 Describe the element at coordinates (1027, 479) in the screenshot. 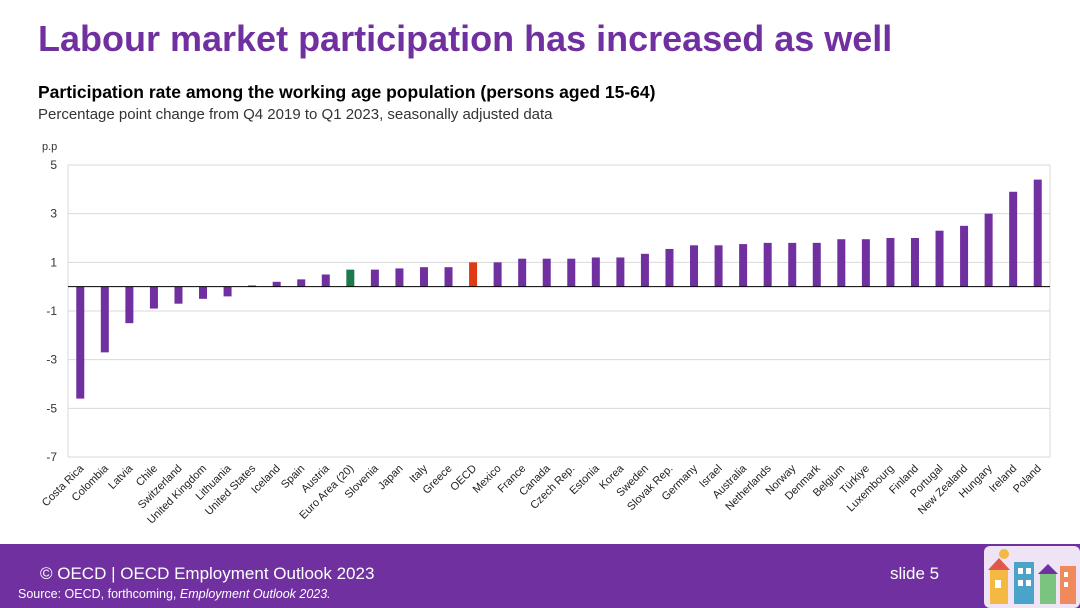

I see `x-tick-label: Poland` at that location.